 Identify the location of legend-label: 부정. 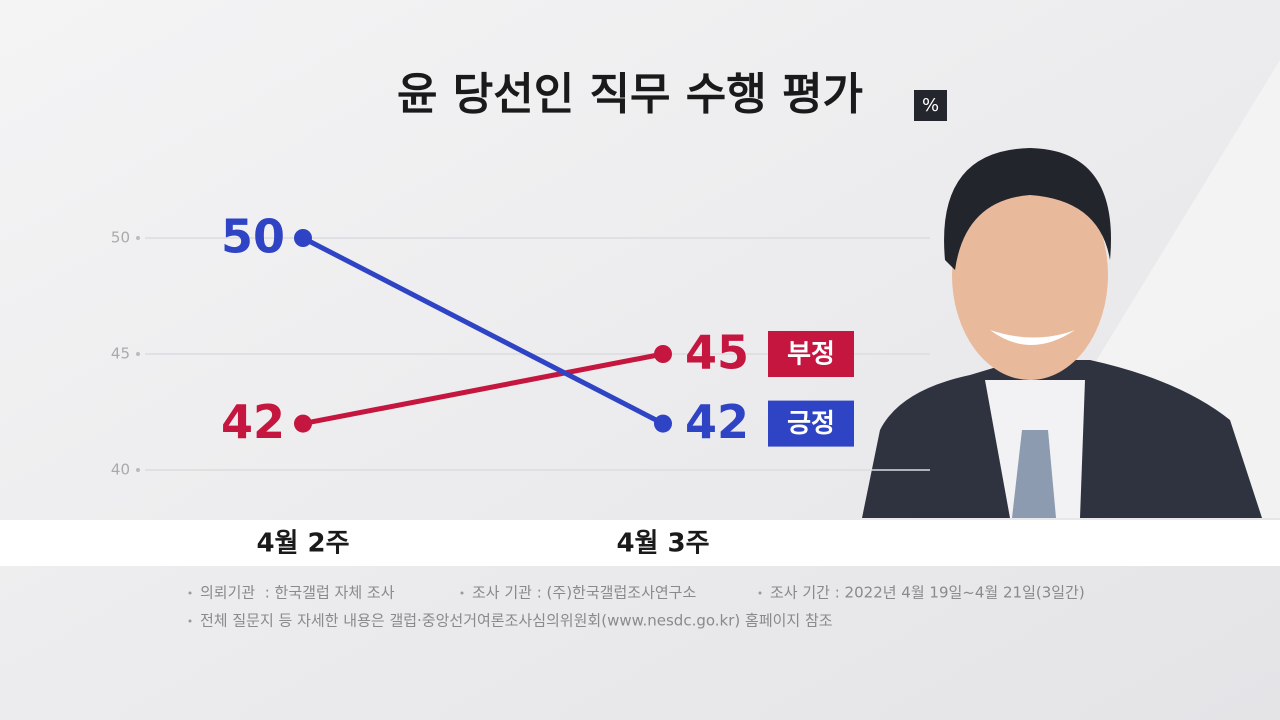
(811, 355).